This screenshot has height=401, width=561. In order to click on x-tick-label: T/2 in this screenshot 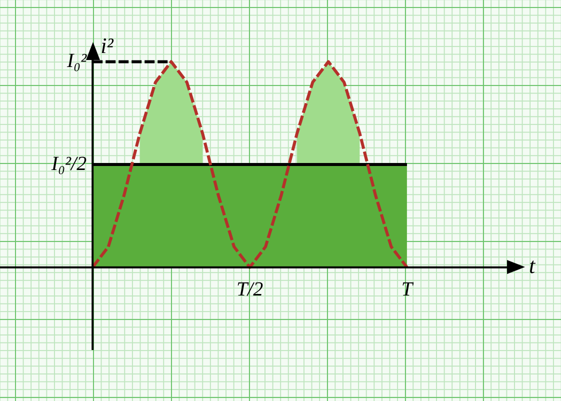, I will do `click(250, 289)`.